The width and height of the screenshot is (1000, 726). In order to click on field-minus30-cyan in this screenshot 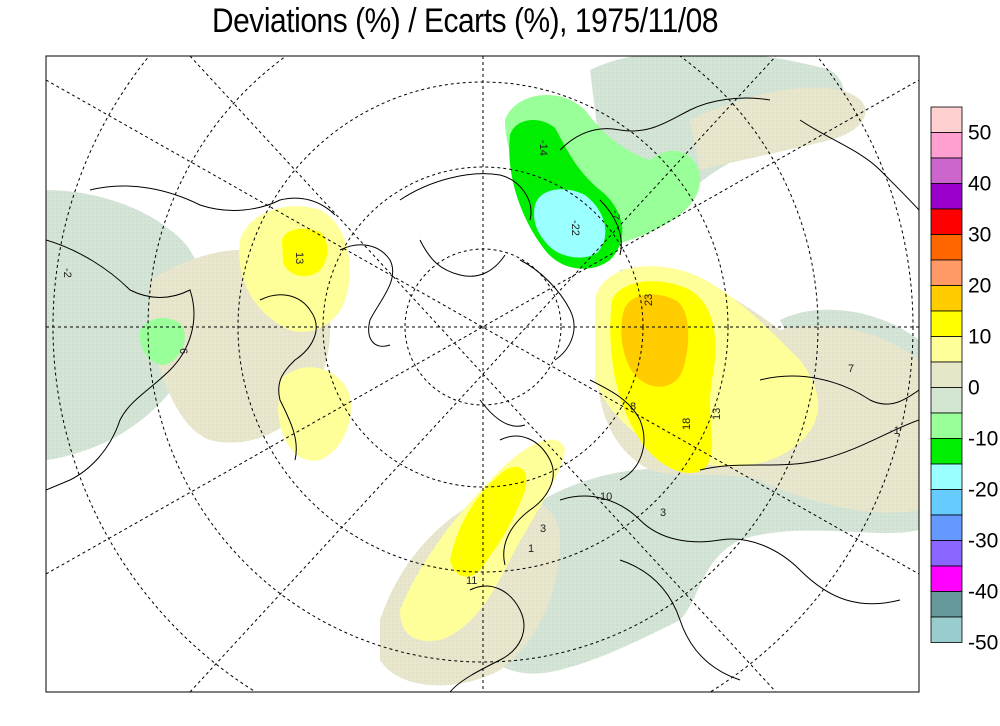, I will do `click(570, 223)`.